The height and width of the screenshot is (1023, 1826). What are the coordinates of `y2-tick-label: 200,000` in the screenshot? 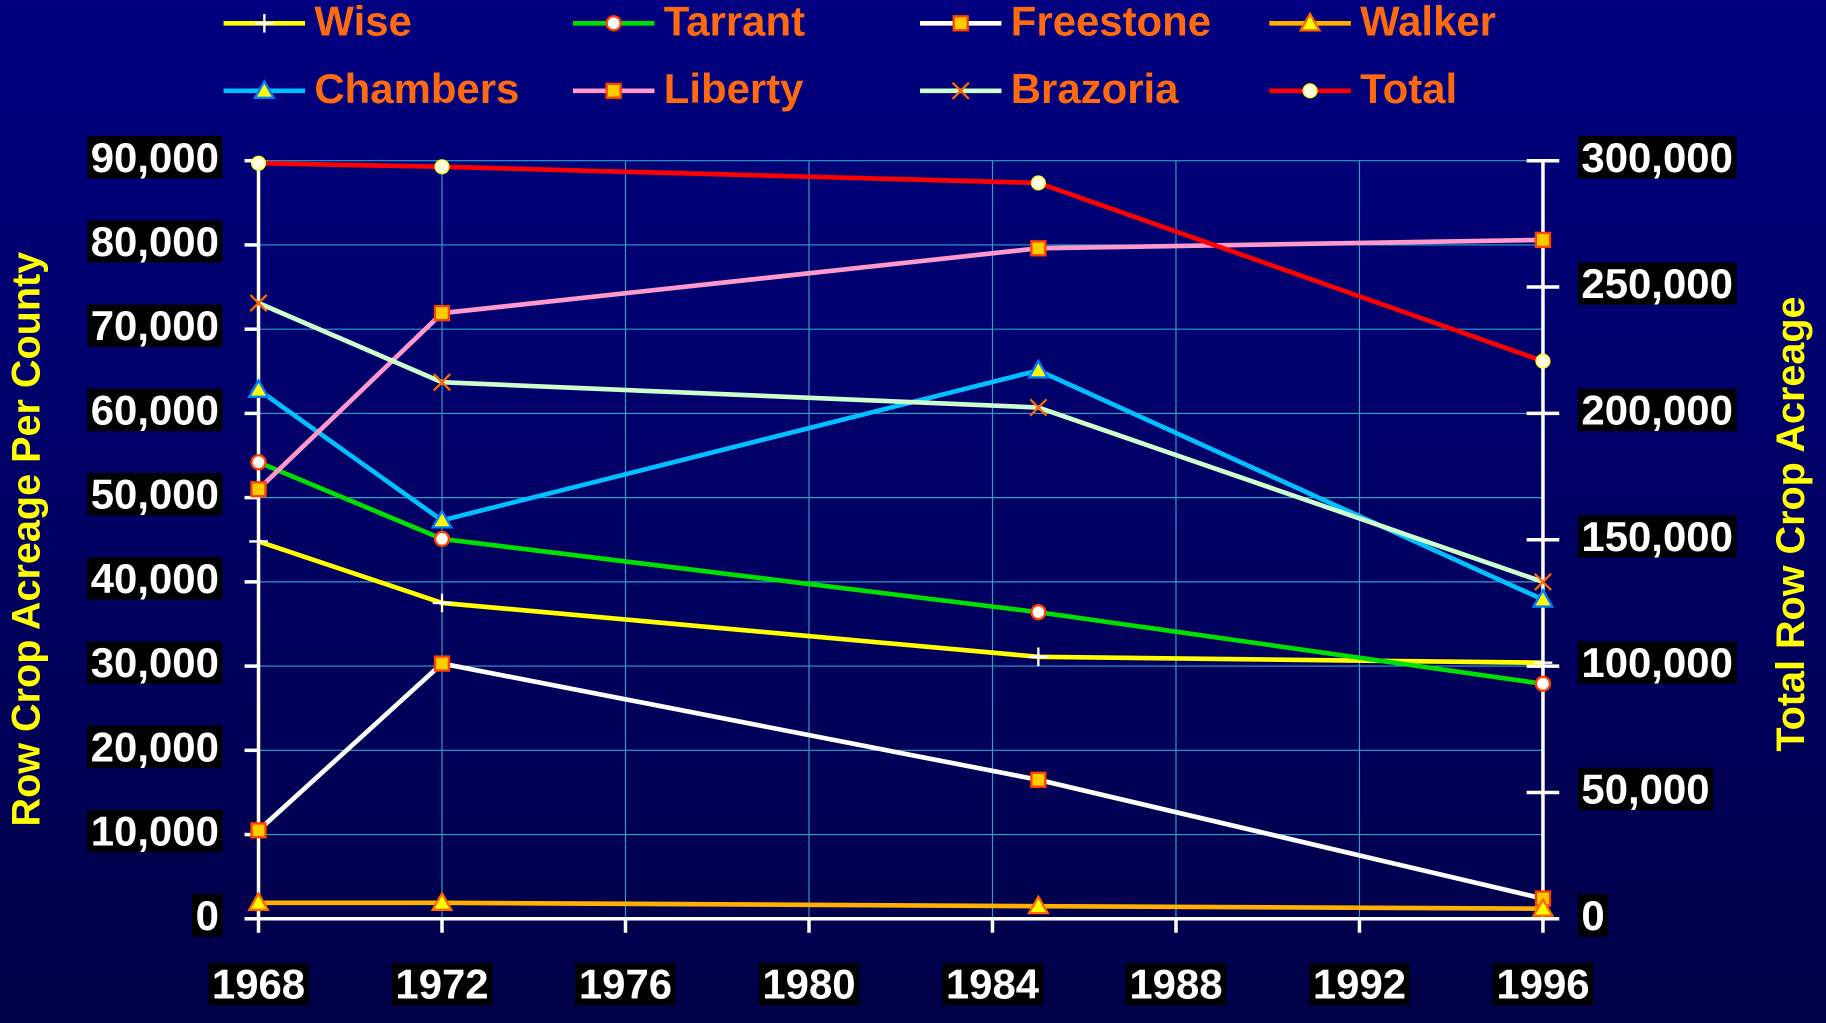 It's located at (1656, 409).